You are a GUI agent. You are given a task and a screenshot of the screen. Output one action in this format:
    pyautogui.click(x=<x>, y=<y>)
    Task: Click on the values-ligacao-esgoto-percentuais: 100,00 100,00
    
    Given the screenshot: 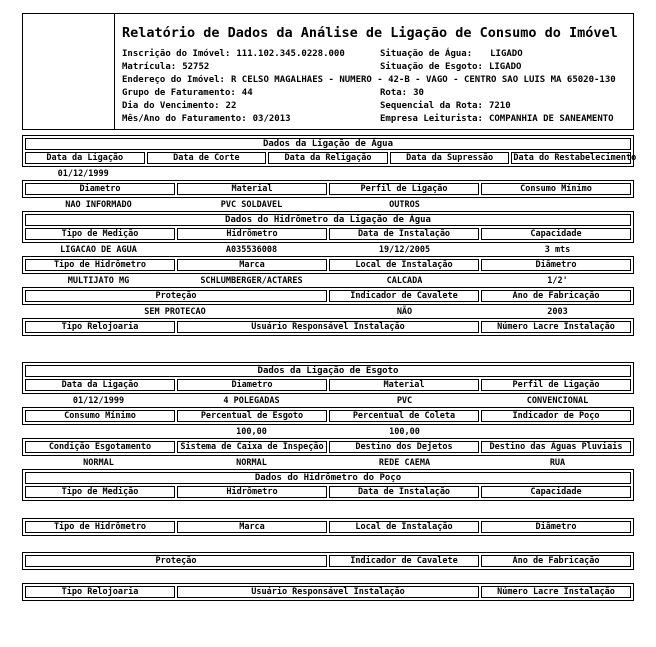 What is the action you would take?
    pyautogui.click(x=328, y=431)
    